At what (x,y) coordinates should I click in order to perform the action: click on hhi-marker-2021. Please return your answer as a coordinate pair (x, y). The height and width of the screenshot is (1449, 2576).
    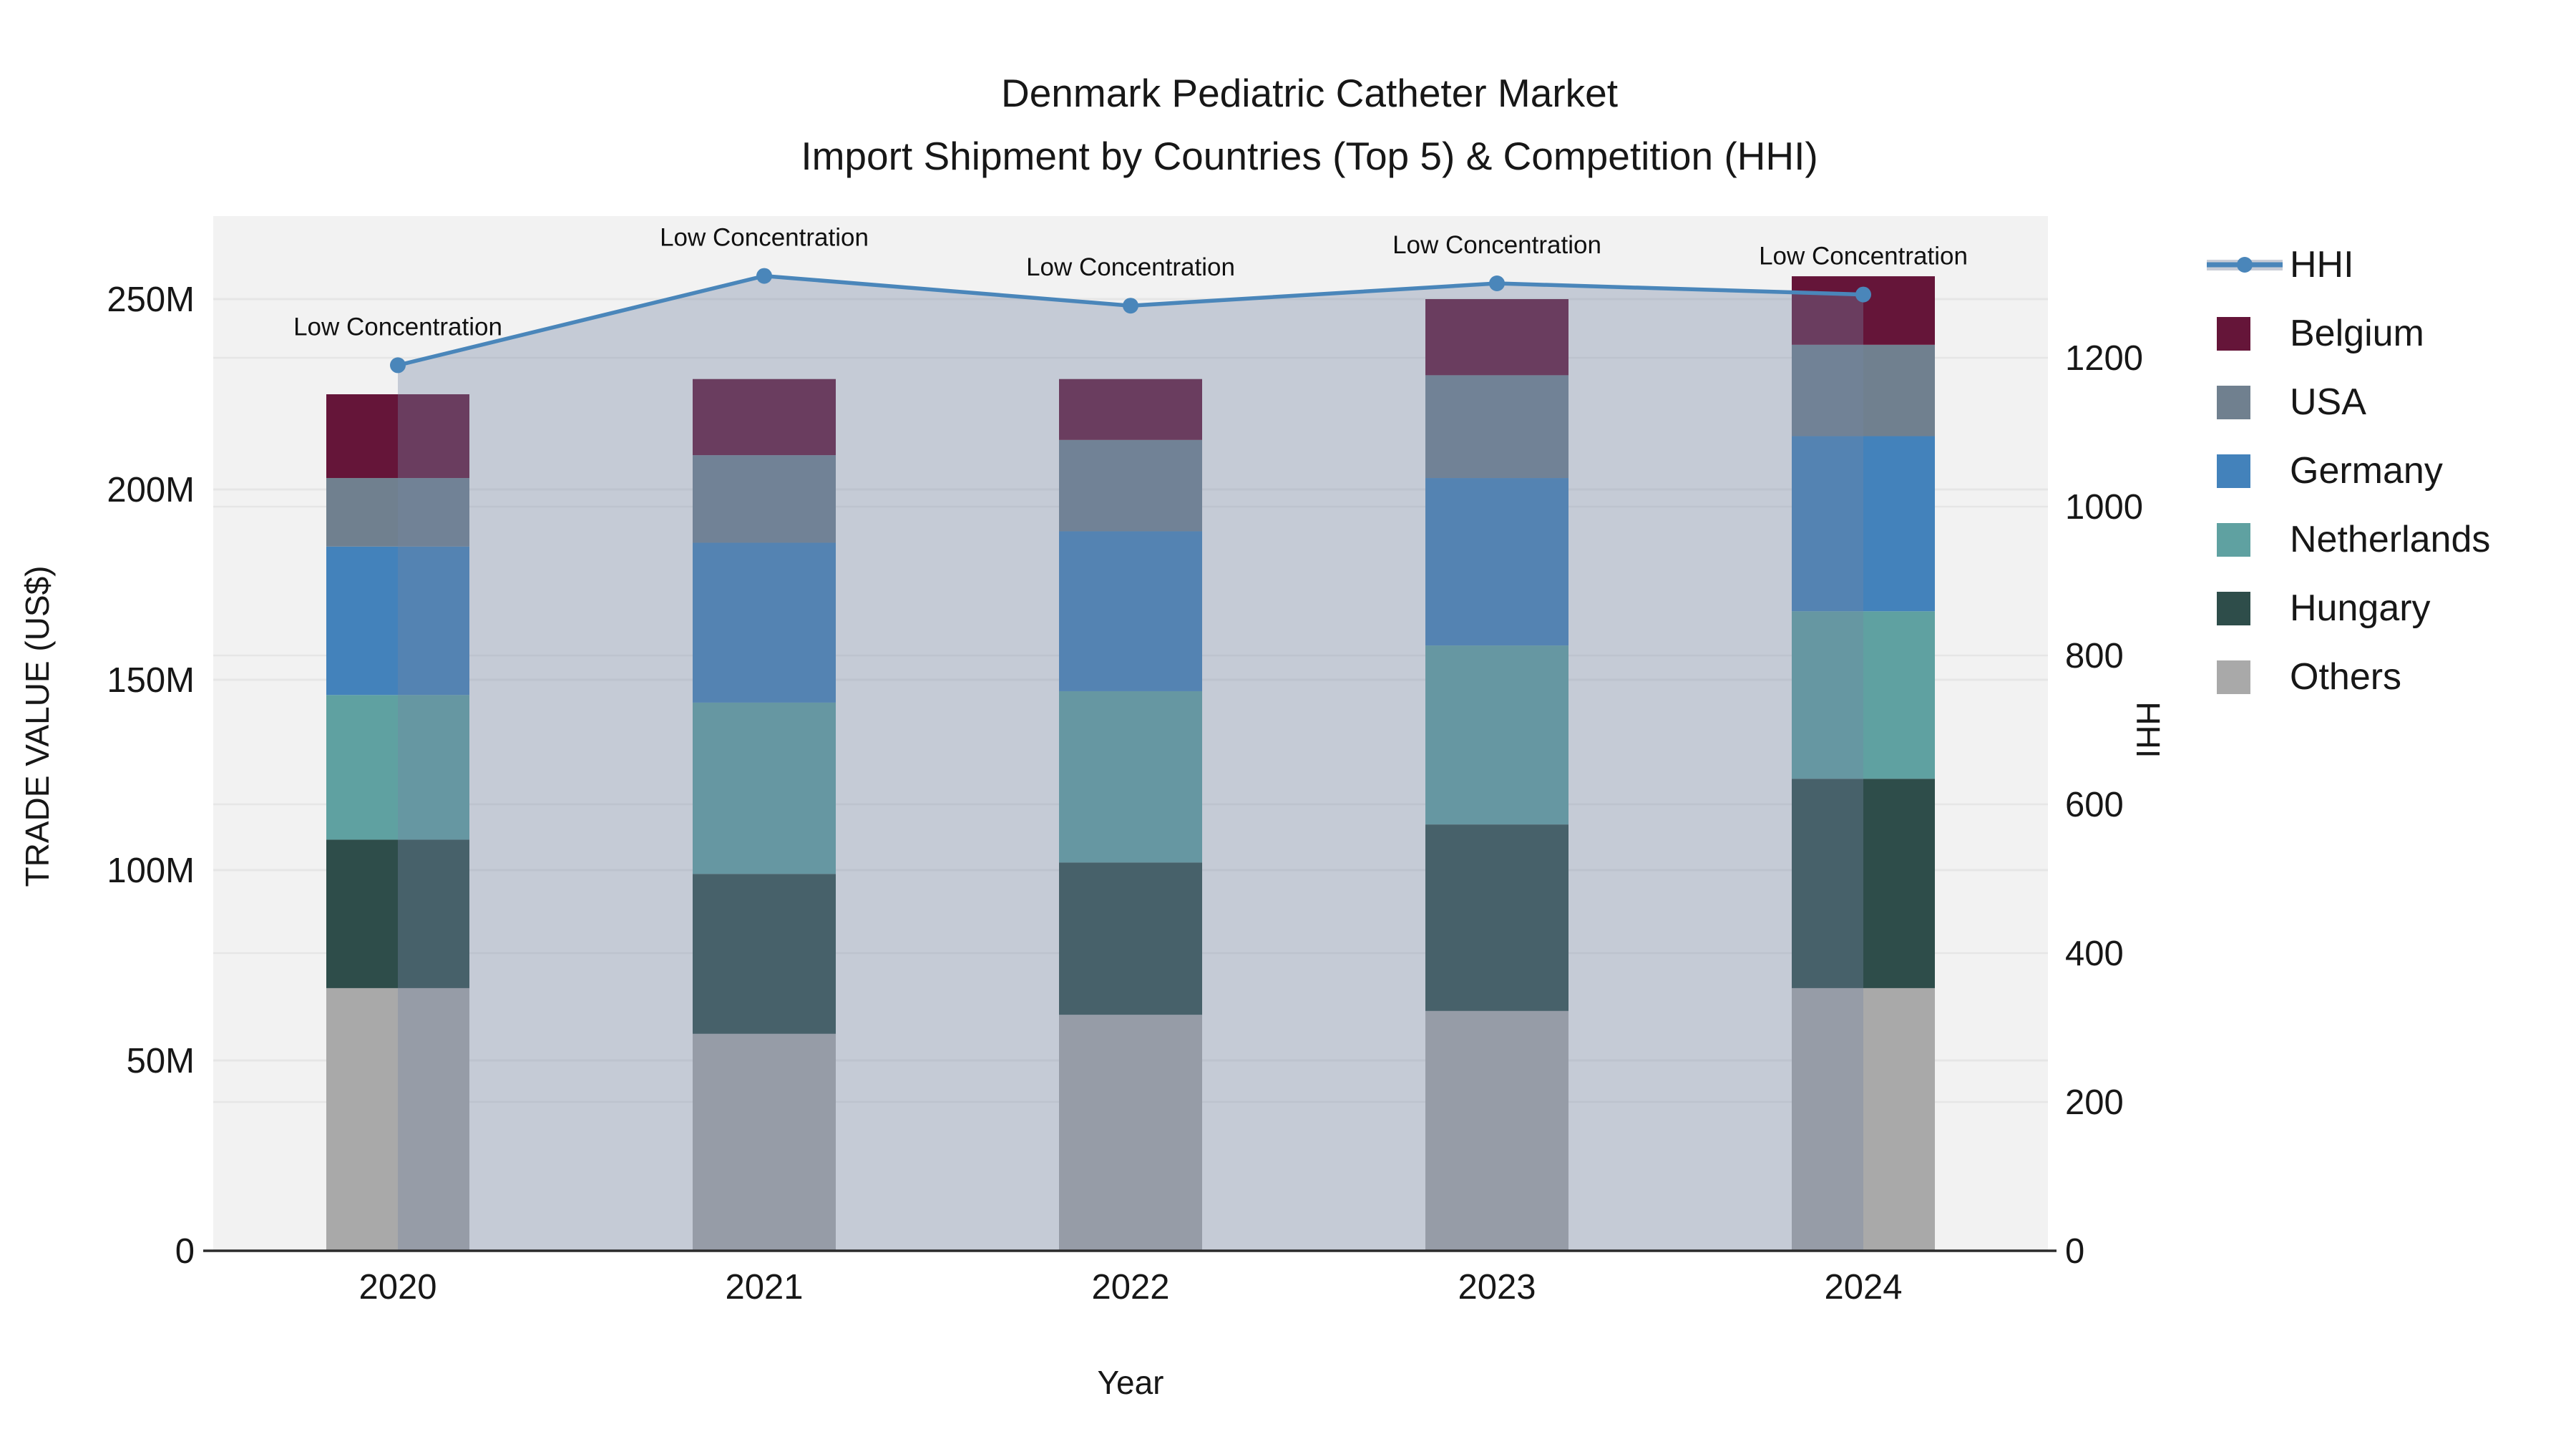
    Looking at the image, I should click on (764, 276).